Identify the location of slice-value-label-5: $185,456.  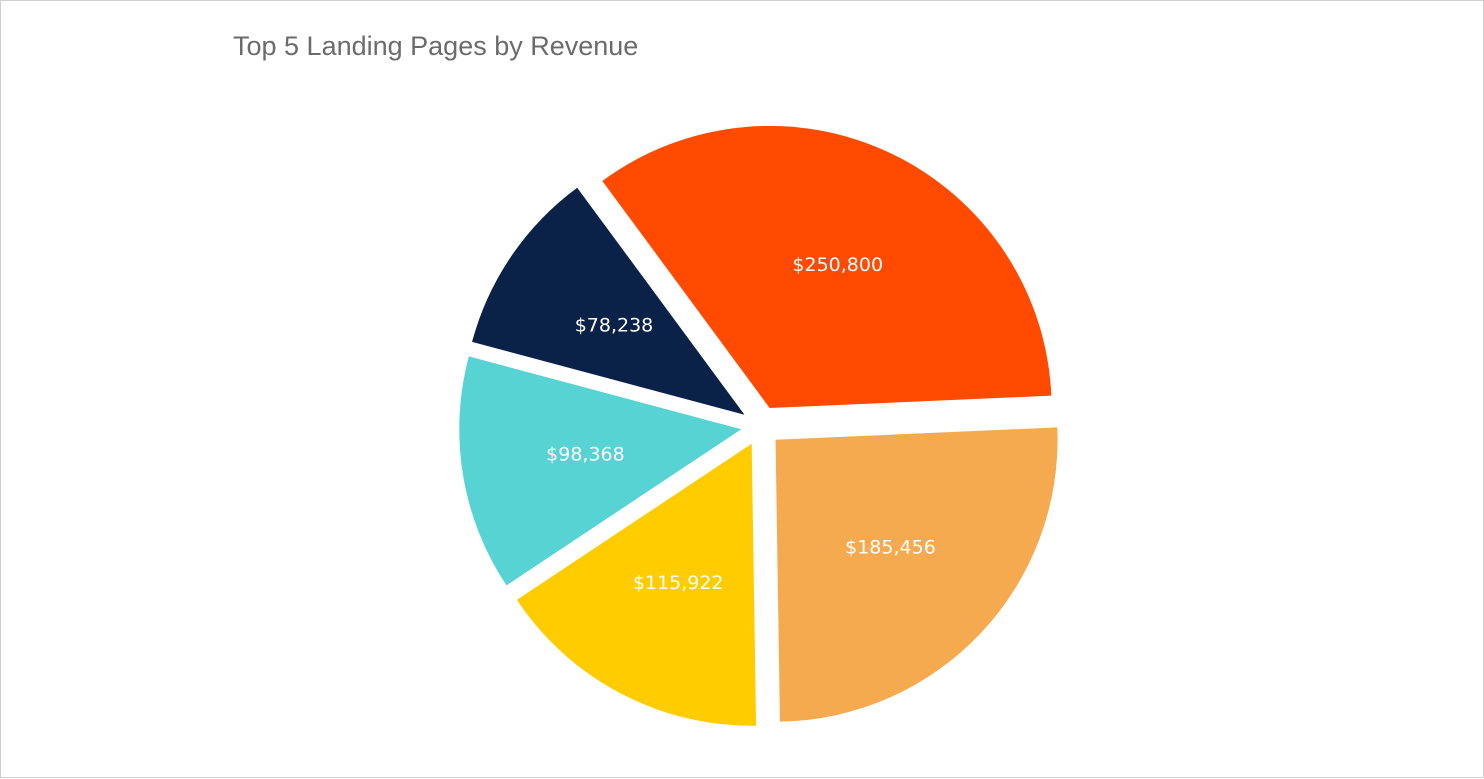
(890, 548).